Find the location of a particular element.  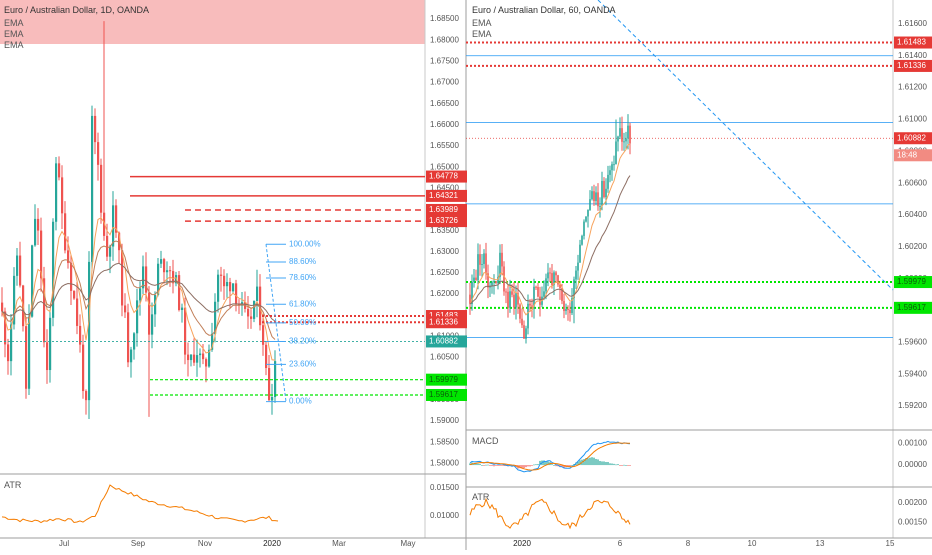

right-x-tick-label: 2020 is located at coordinates (522, 543).